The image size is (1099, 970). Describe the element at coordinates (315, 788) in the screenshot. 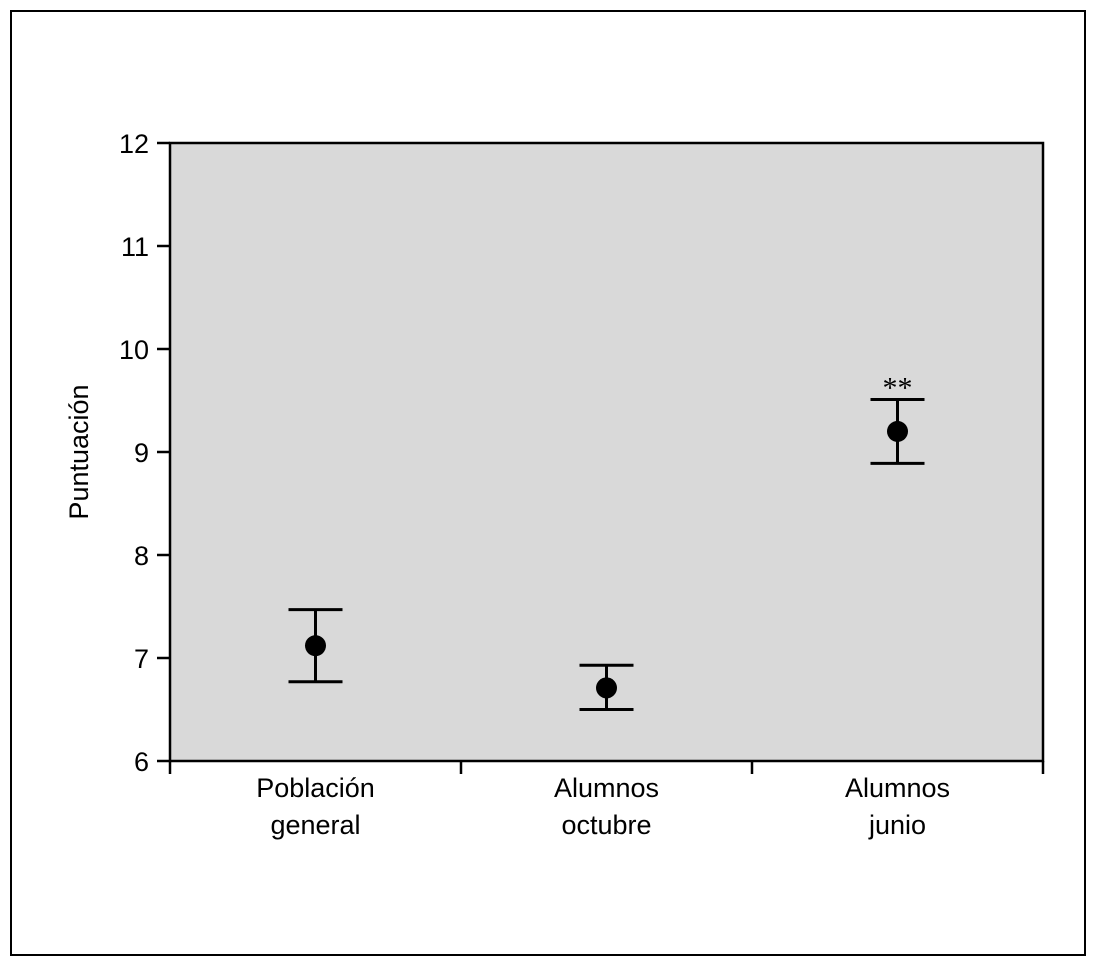

I see `x-tick-label-line: Población` at that location.